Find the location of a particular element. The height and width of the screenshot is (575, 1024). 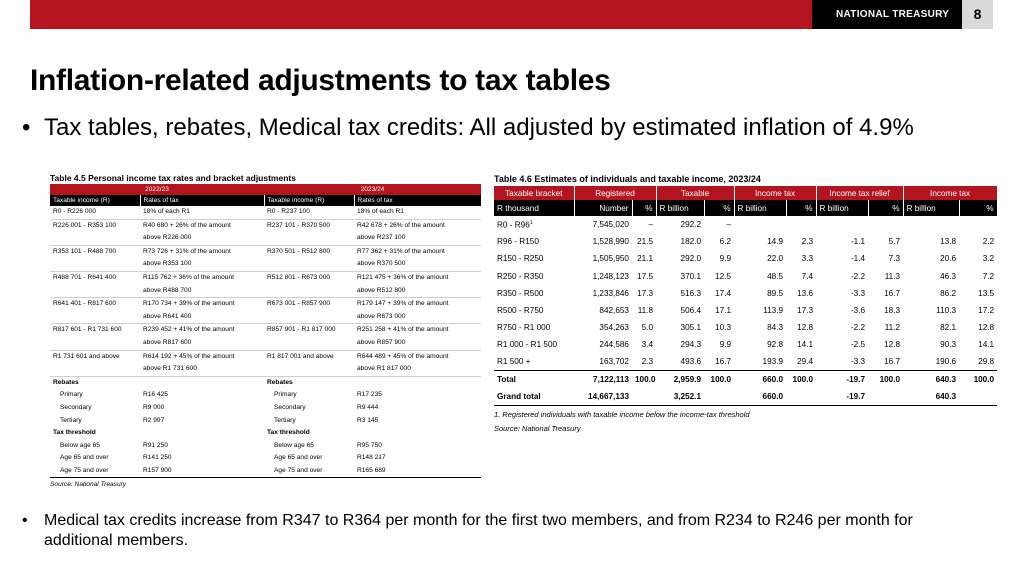

bracket-label: R750 - R1 000 is located at coordinates (534, 327).